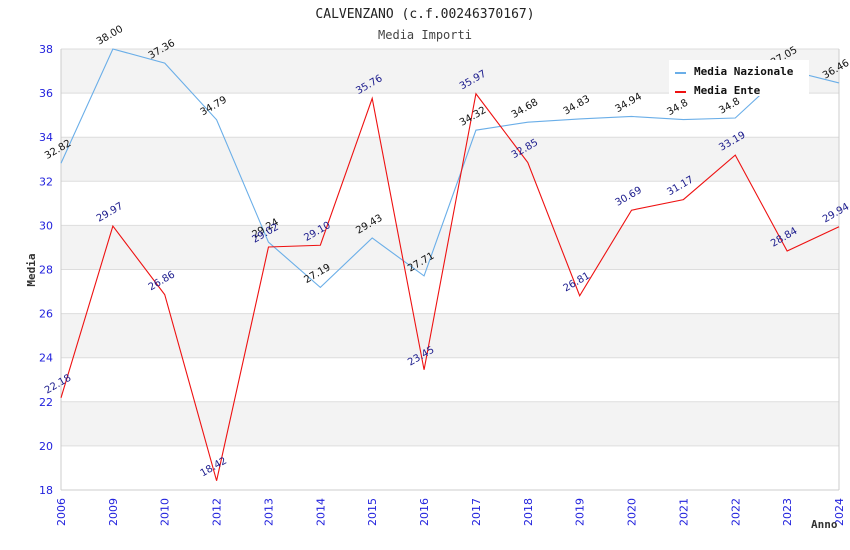 Image resolution: width=850 pixels, height=550 pixels. Describe the element at coordinates (744, 71) in the screenshot. I see `legend-label-nazionale: Media Nazionale` at that location.